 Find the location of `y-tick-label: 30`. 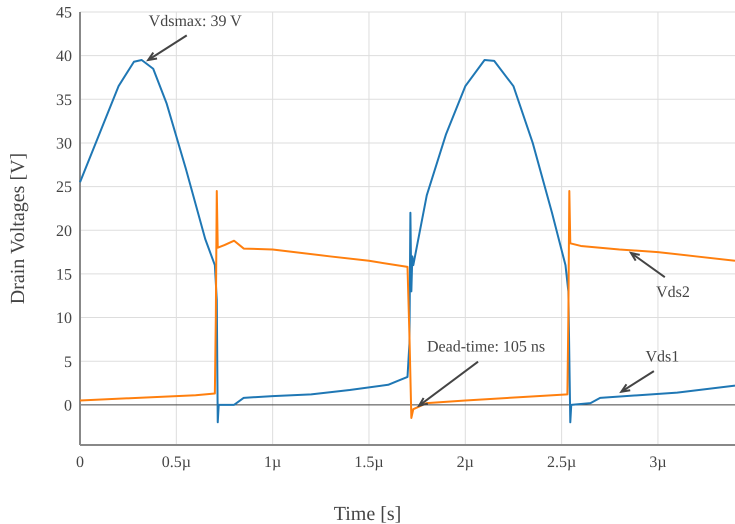

y-tick-label: 30 is located at coordinates (64, 144).